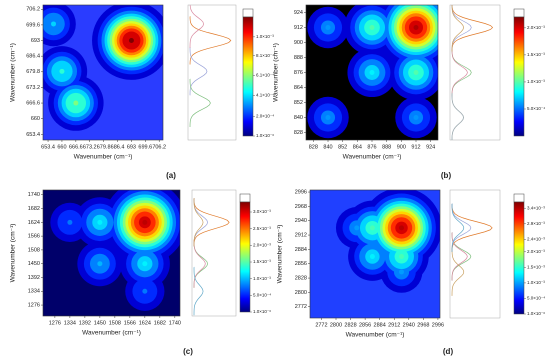  I want to click on colorbar-label: 2.0×10⁻⁴, so click(265, 115).